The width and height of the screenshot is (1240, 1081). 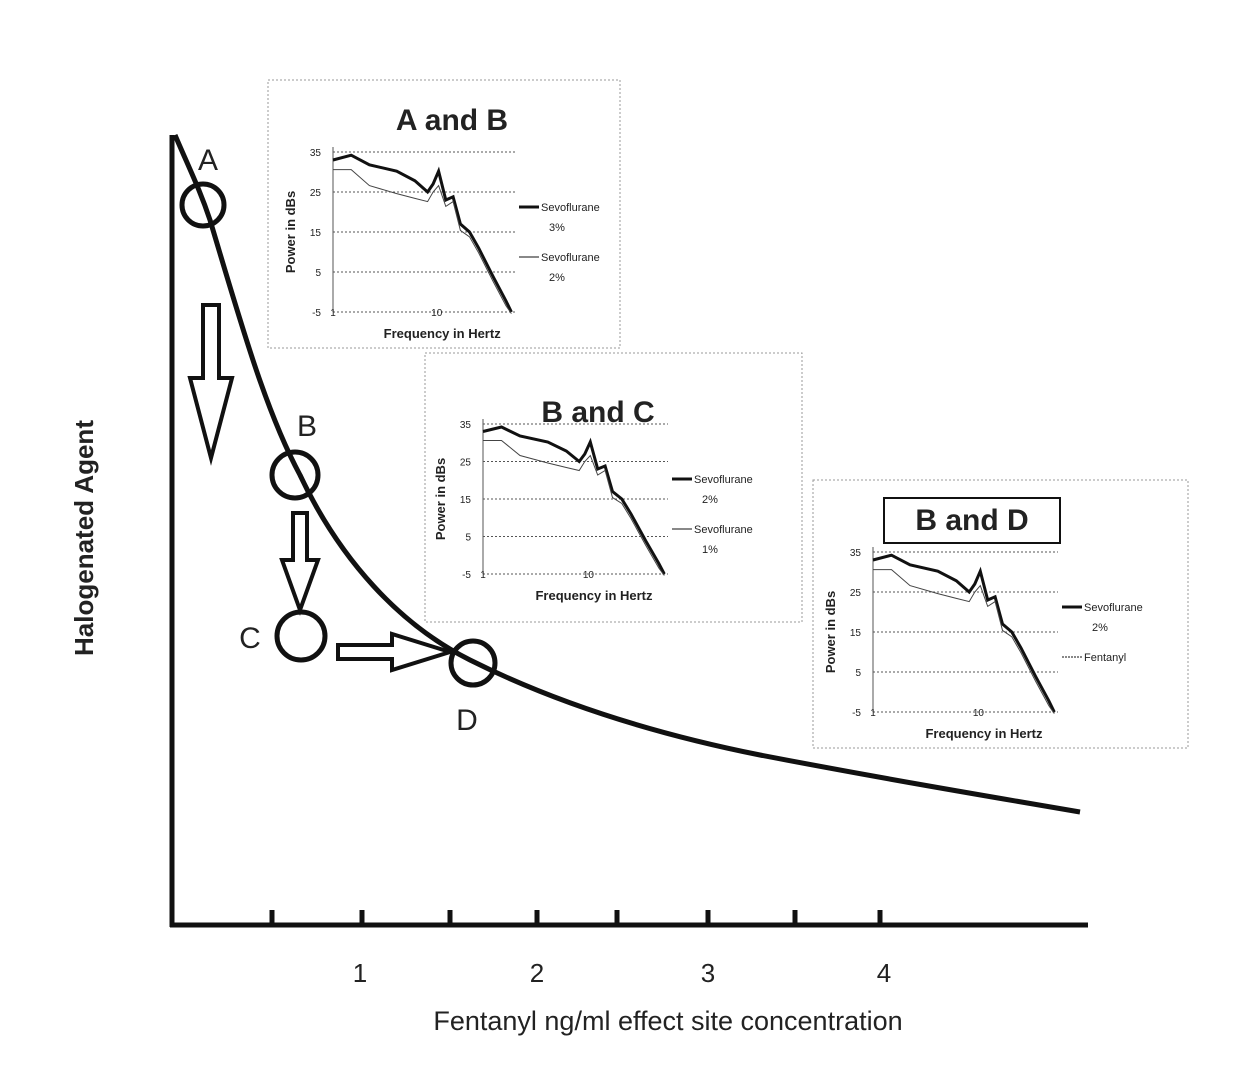 What do you see at coordinates (307, 426) in the screenshot?
I see `point-label: B` at bounding box center [307, 426].